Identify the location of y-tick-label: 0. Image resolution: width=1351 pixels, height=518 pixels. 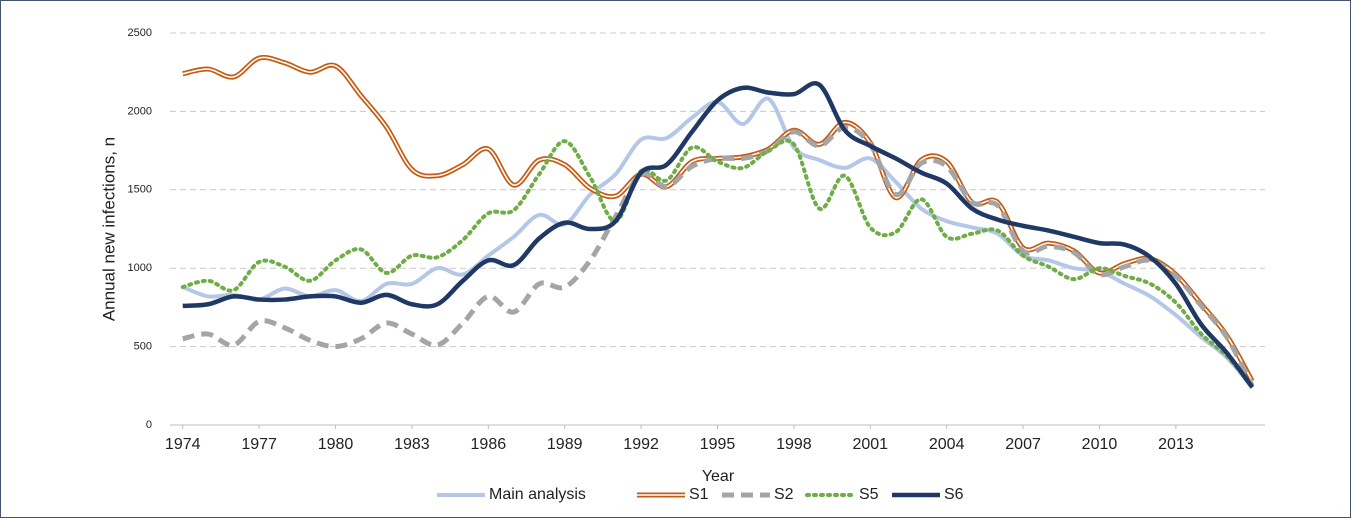
(149, 425).